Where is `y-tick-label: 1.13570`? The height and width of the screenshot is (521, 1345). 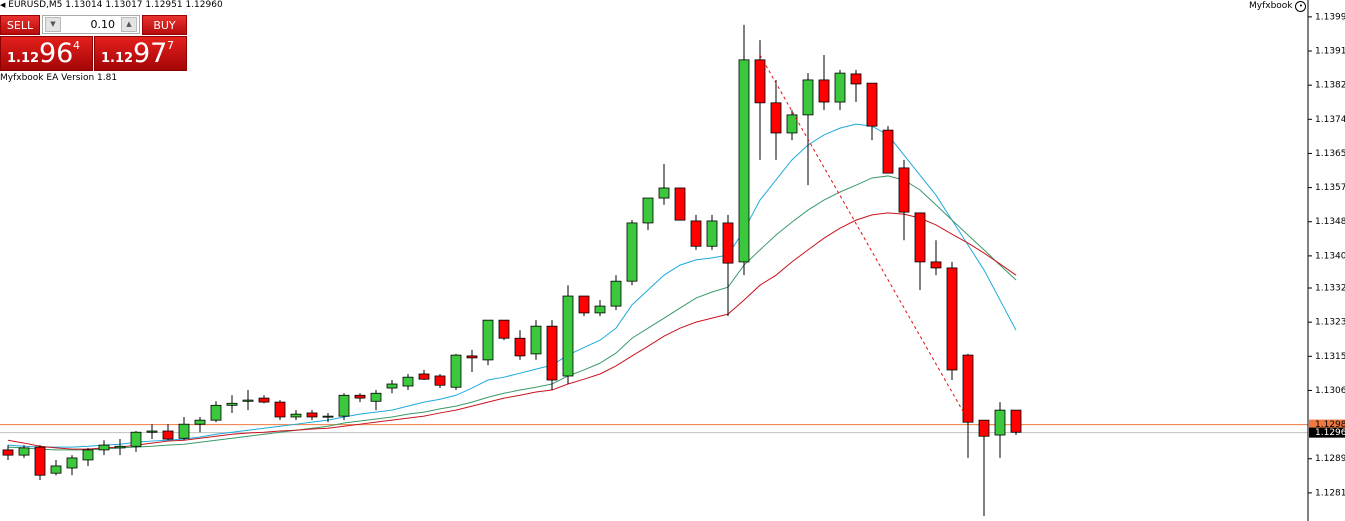 y-tick-label: 1.13570 is located at coordinates (1330, 188).